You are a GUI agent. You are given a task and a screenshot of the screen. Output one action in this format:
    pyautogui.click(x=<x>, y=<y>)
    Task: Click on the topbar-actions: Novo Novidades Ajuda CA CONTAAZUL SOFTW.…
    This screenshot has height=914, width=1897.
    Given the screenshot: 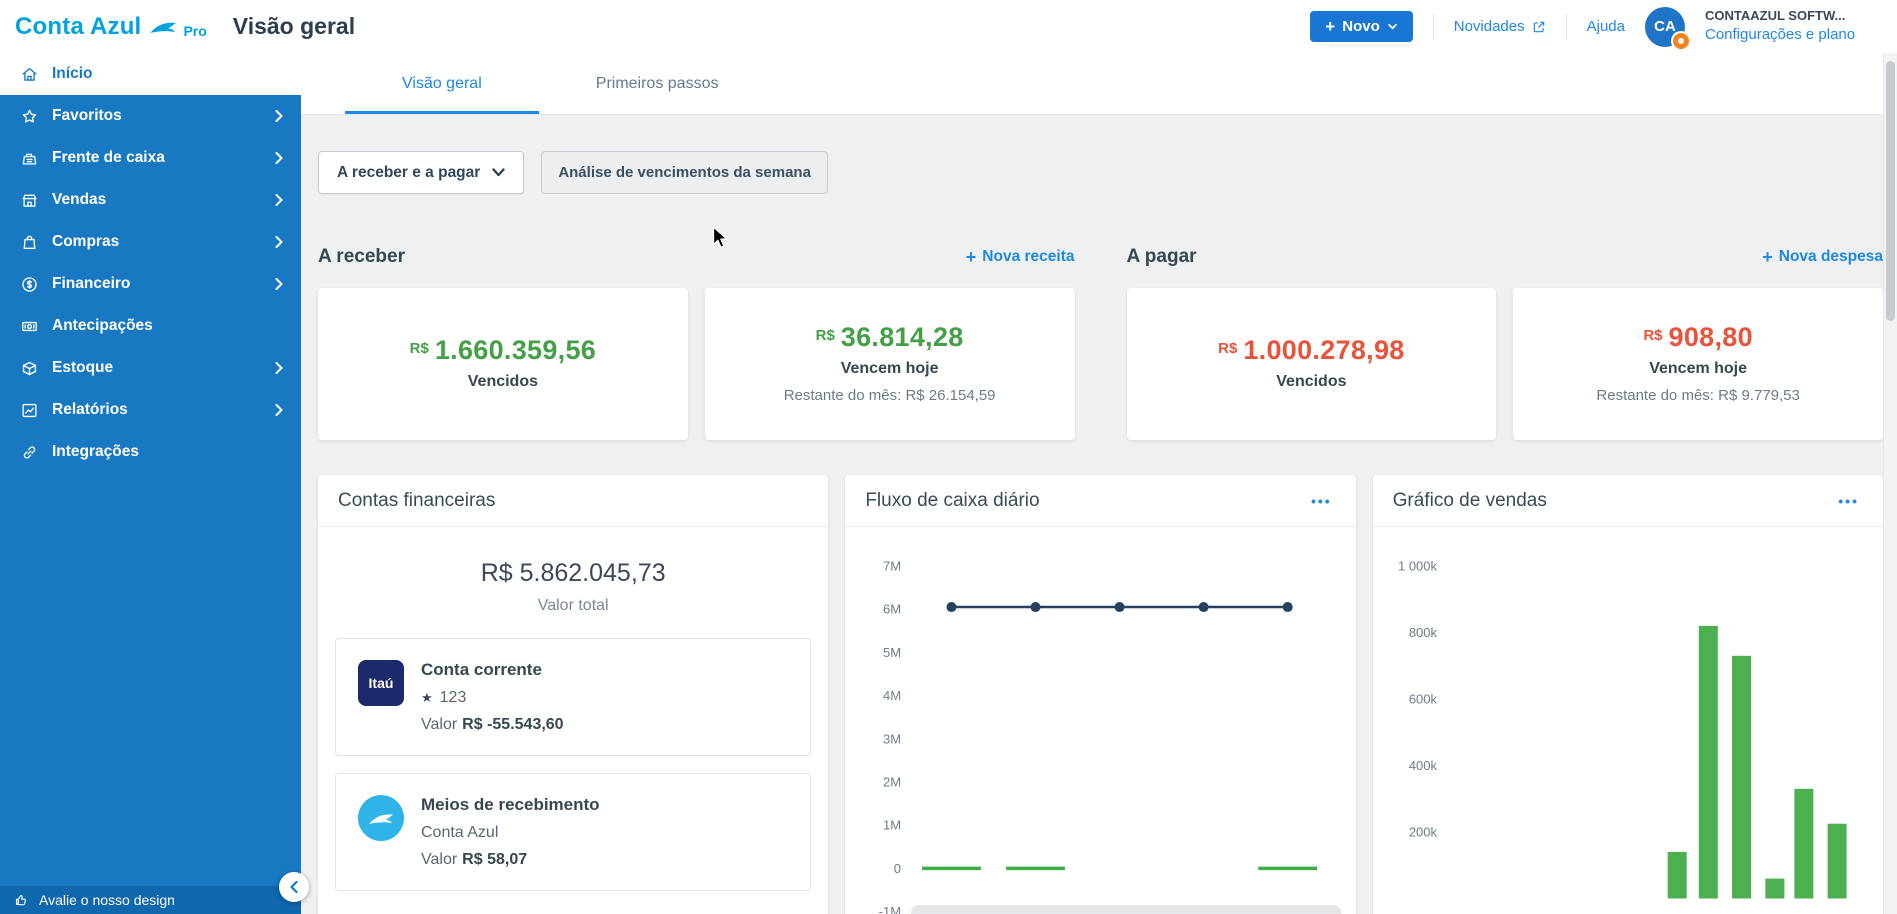 What is the action you would take?
    pyautogui.click(x=1598, y=27)
    